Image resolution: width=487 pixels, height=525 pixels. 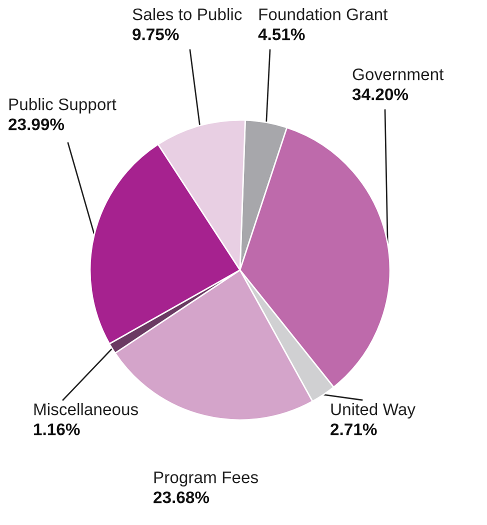 What do you see at coordinates (187, 14) in the screenshot?
I see `slice-label: Sales to Public` at bounding box center [187, 14].